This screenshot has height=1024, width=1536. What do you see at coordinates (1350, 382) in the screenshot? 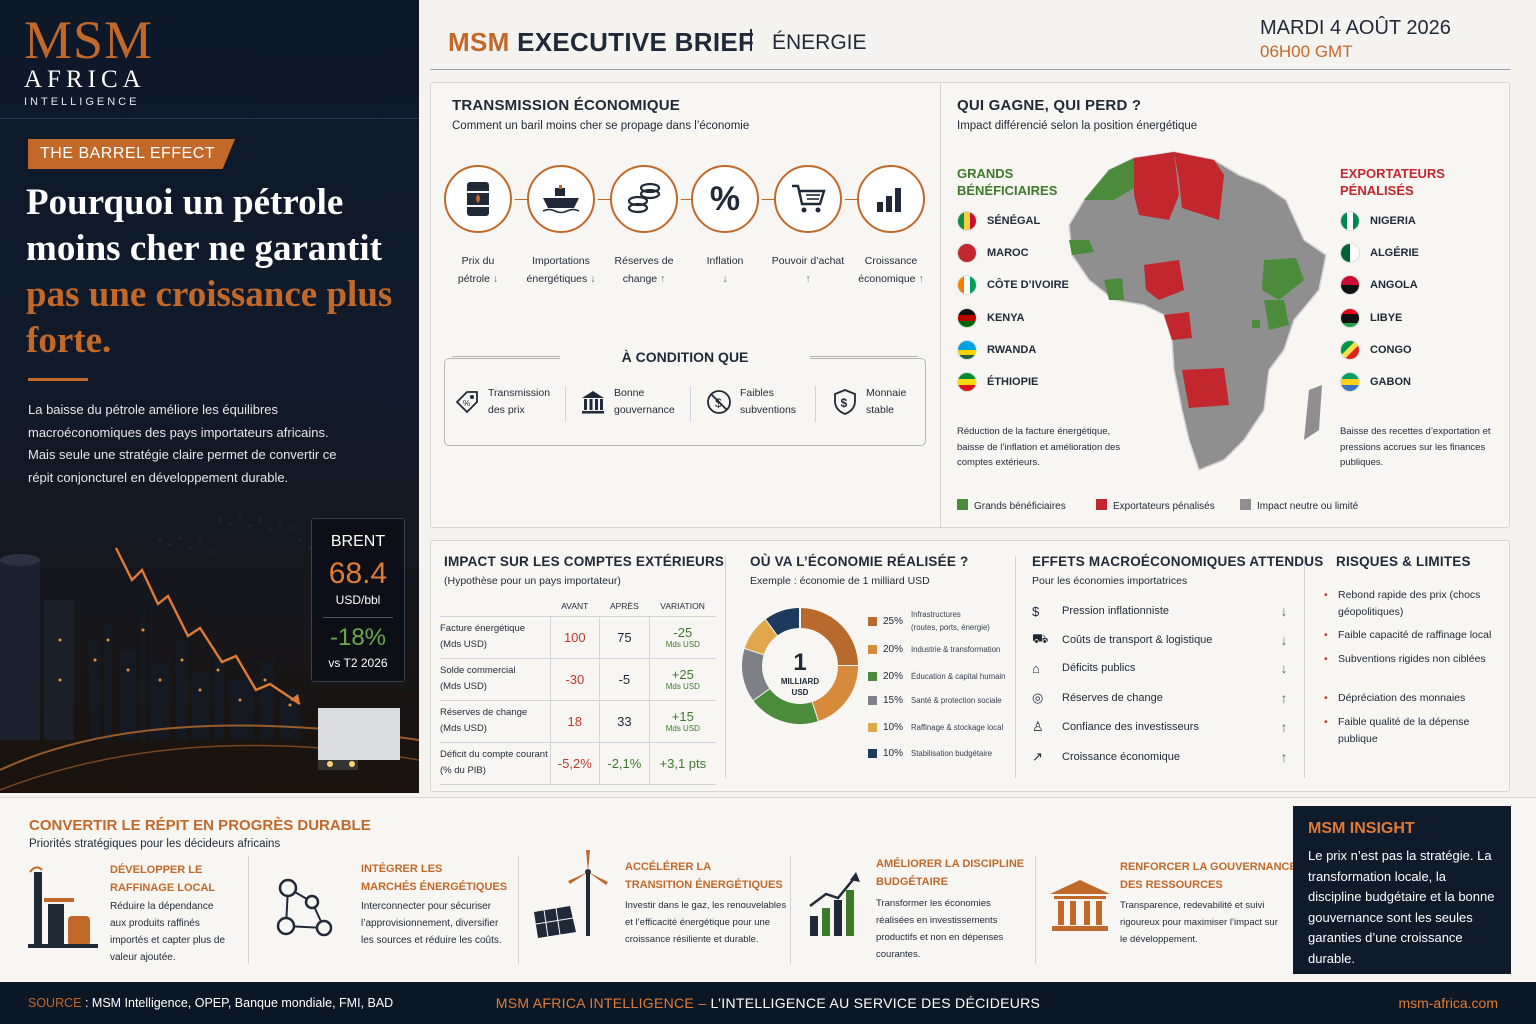
I see `flag-gabon-icon` at bounding box center [1350, 382].